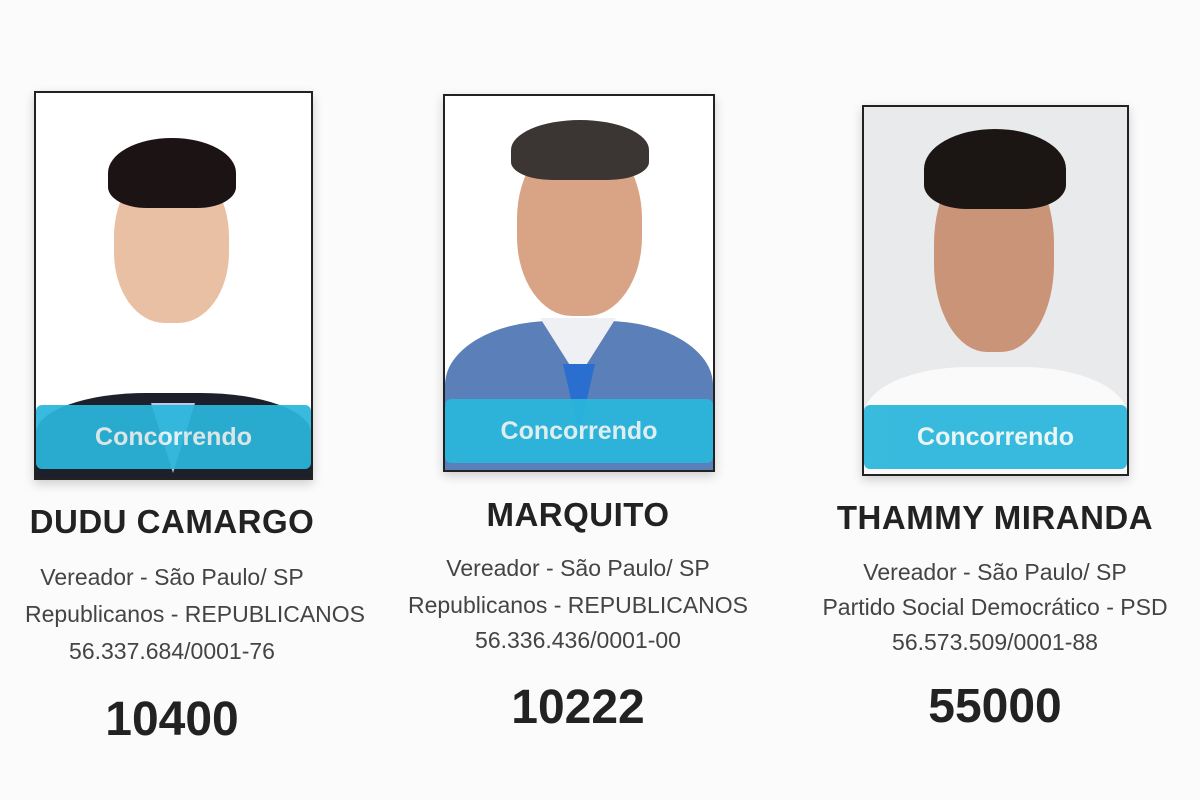 This screenshot has height=800, width=1200. I want to click on candidate-party: Partido Social Democrático - PSD, so click(995, 607).